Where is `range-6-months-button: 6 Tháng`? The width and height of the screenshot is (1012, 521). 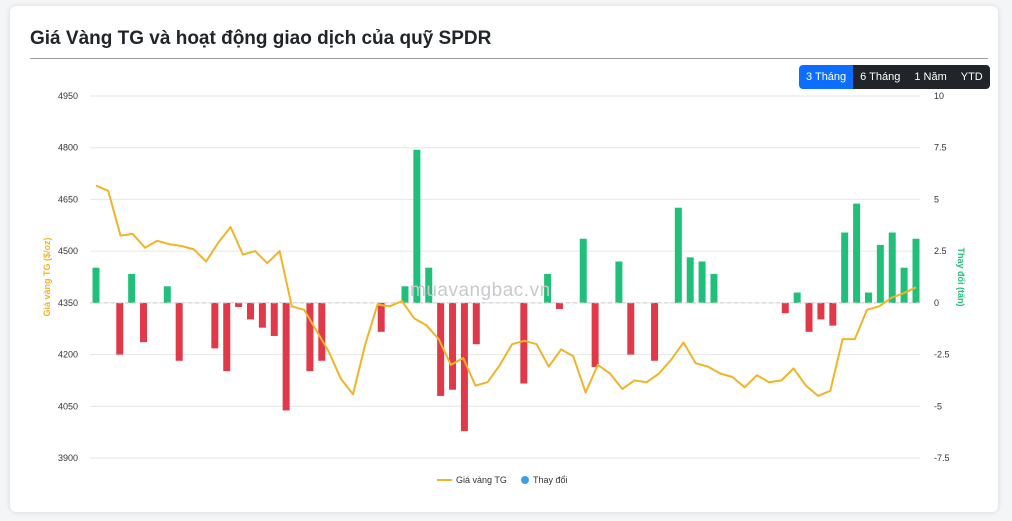
range-6-months-button: 6 Tháng is located at coordinates (880, 77).